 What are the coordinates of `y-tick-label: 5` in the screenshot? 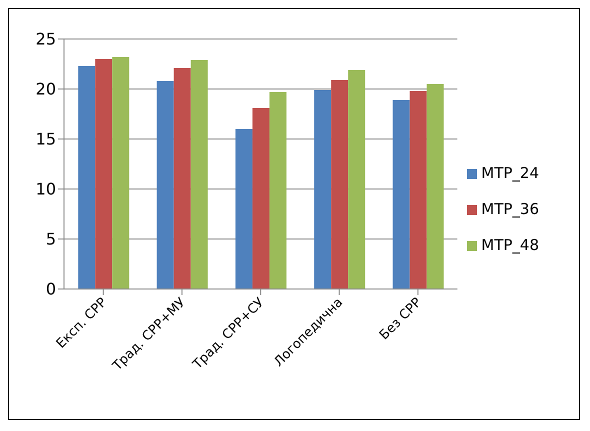 It's located at (51, 239).